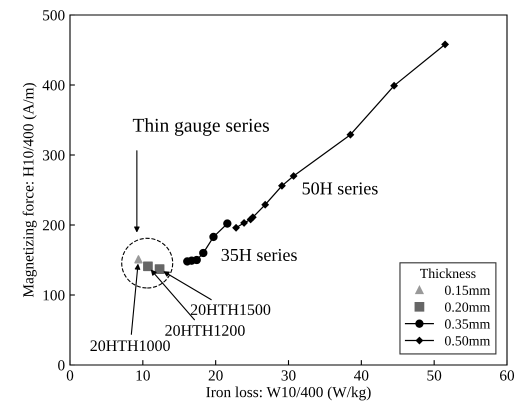 The height and width of the screenshot is (414, 518). Describe the element at coordinates (434, 375) in the screenshot. I see `x-tick-label: 50` at that location.